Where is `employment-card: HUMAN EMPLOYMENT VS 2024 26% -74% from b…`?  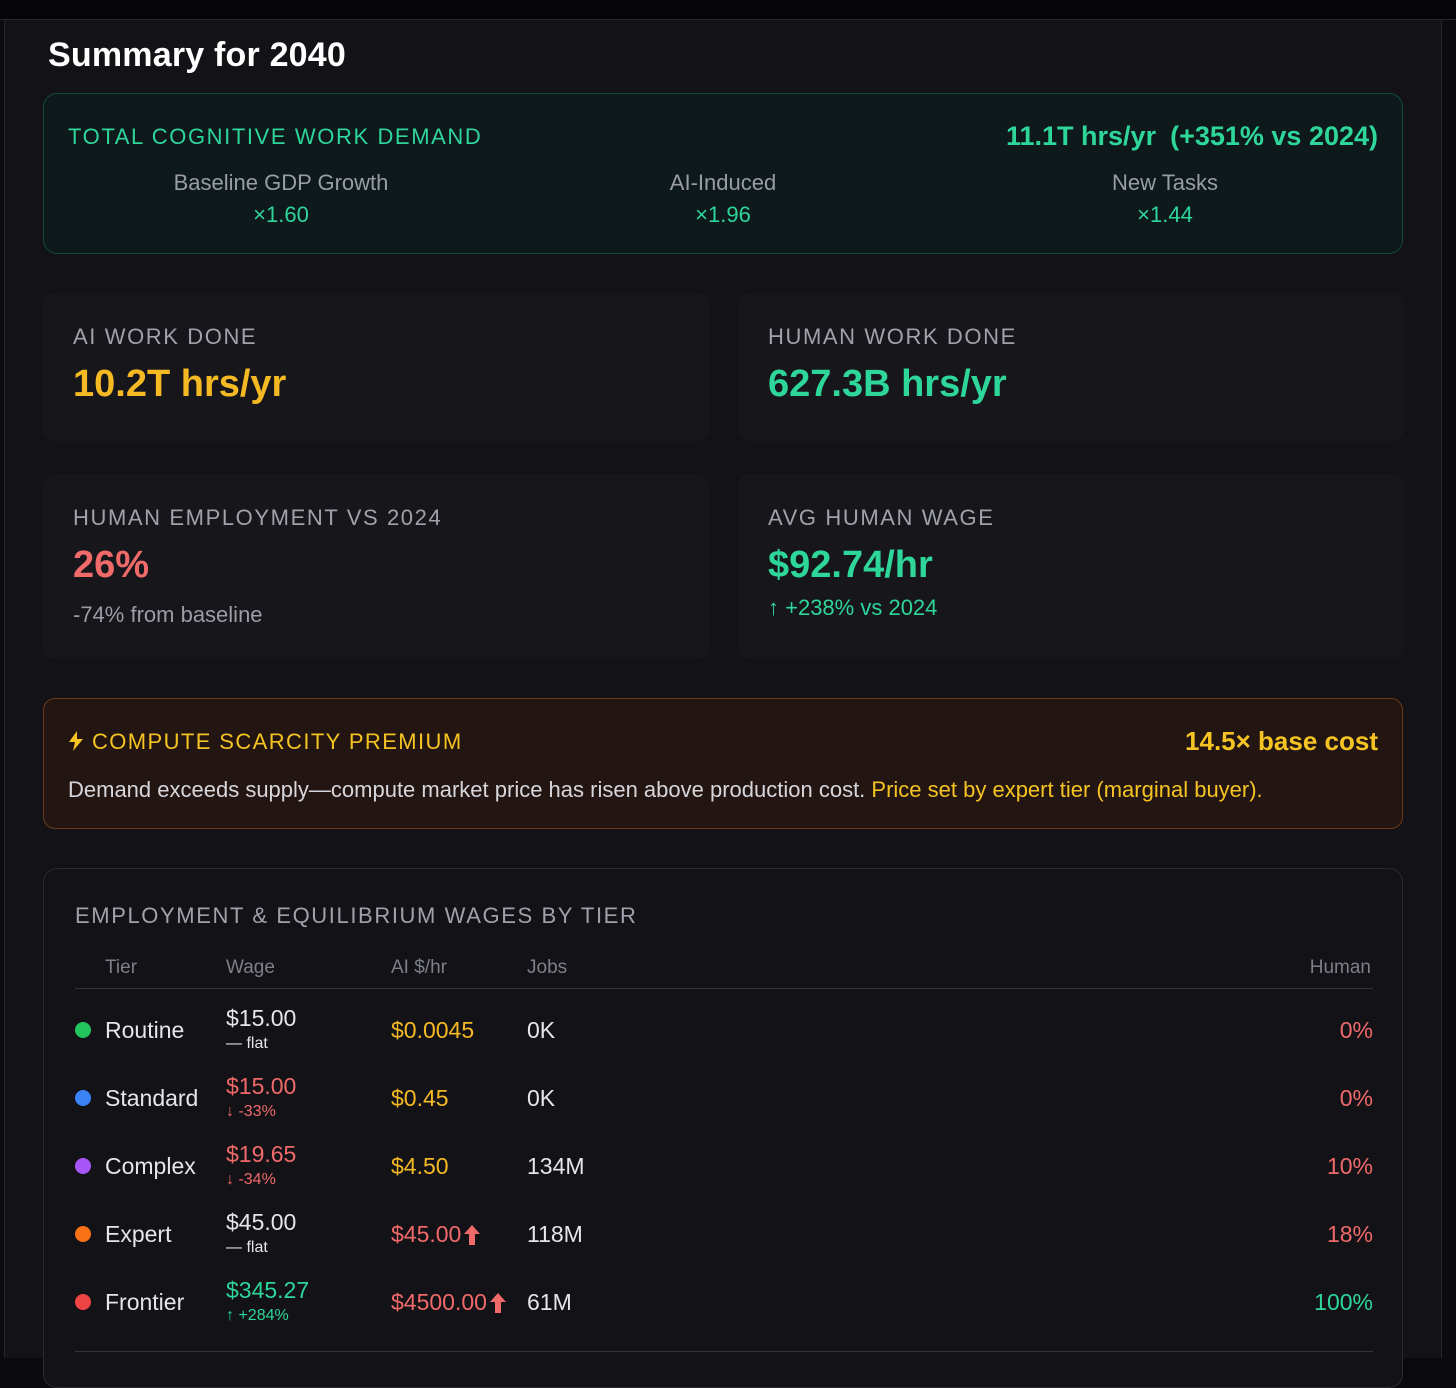 employment-card: HUMAN EMPLOYMENT VS 2024 26% -74% from b… is located at coordinates (376, 566).